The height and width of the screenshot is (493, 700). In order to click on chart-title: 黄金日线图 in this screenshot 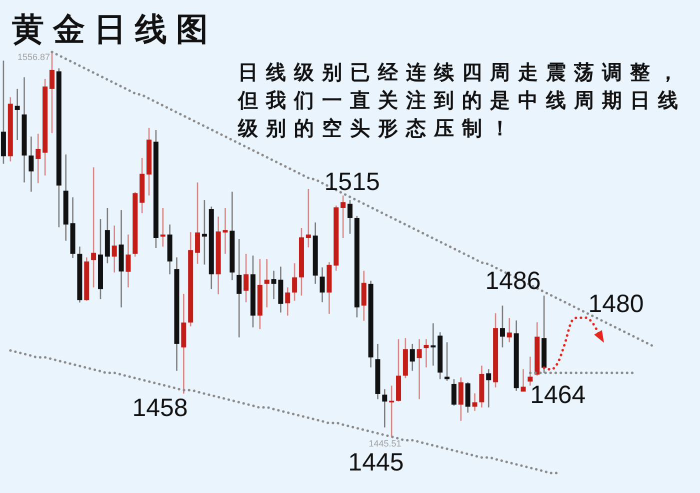, I will do `click(114, 29)`.